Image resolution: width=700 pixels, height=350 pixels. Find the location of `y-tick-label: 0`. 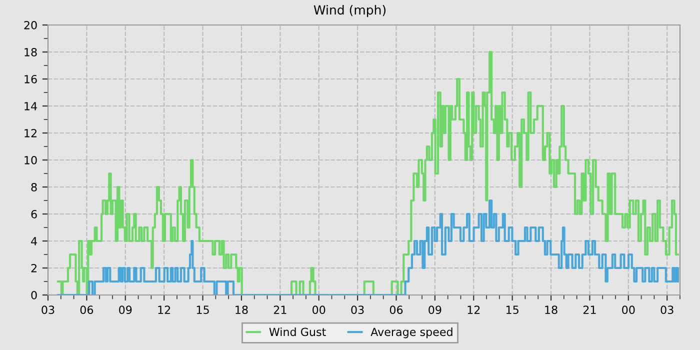

y-tick-label: 0 is located at coordinates (34, 295).